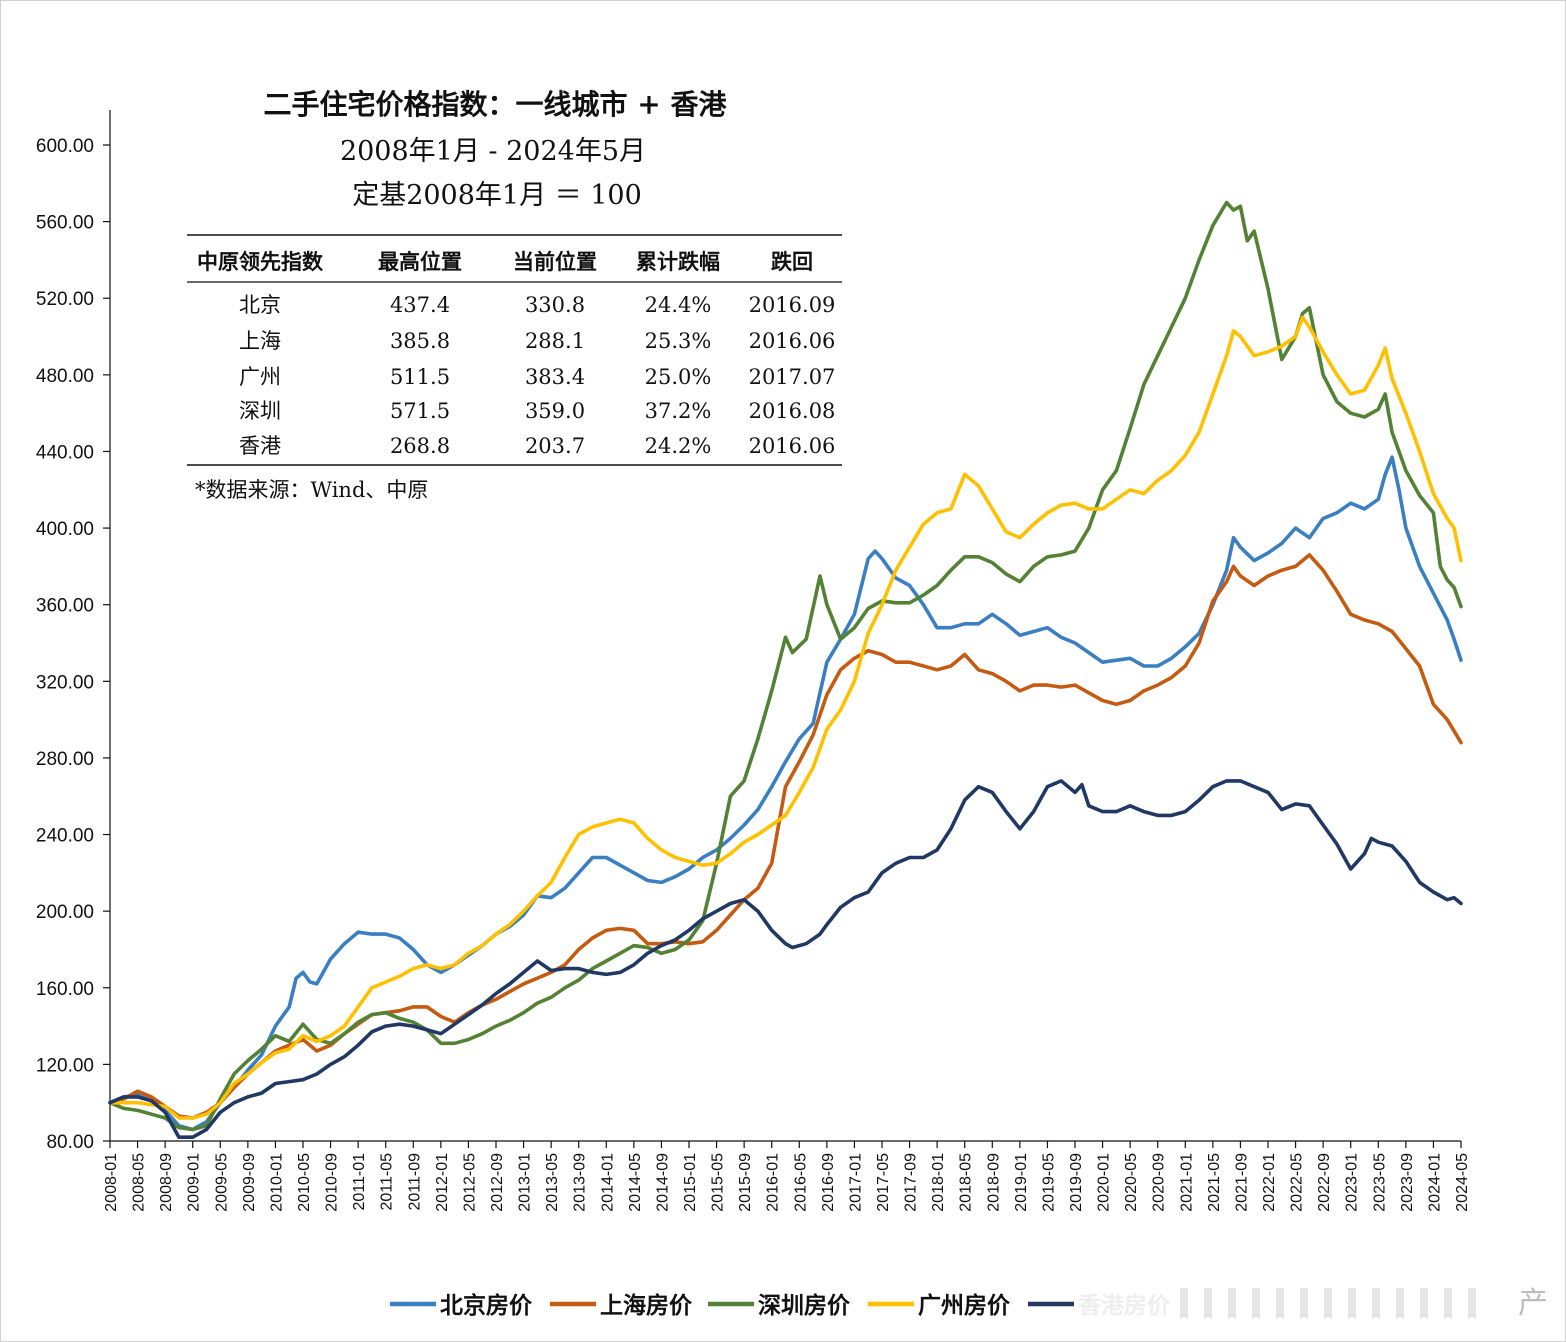 This screenshot has width=1566, height=1342. Describe the element at coordinates (359, 1182) in the screenshot. I see `x-tick-label: 2011-01` at that location.